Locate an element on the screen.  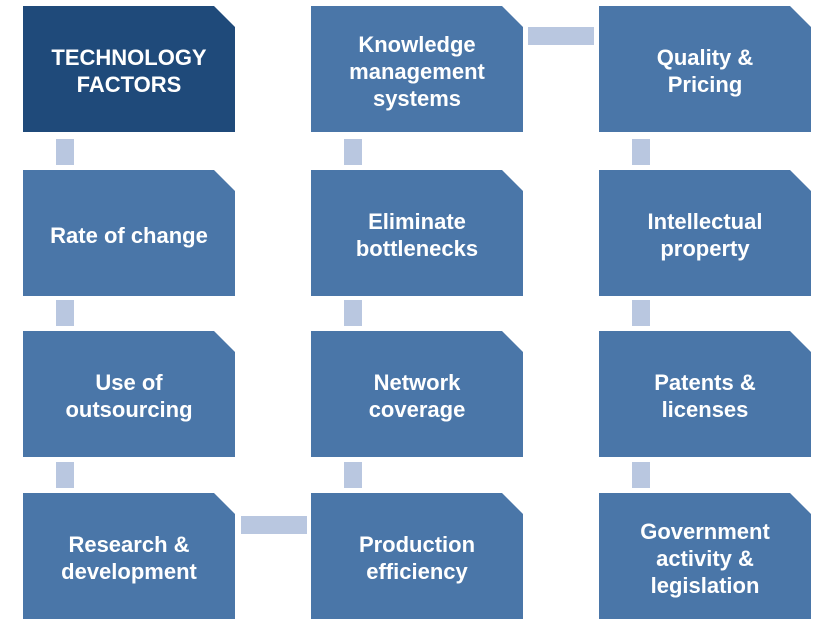
box-patents-licenses: Patents & licenses is located at coordinates (705, 394).